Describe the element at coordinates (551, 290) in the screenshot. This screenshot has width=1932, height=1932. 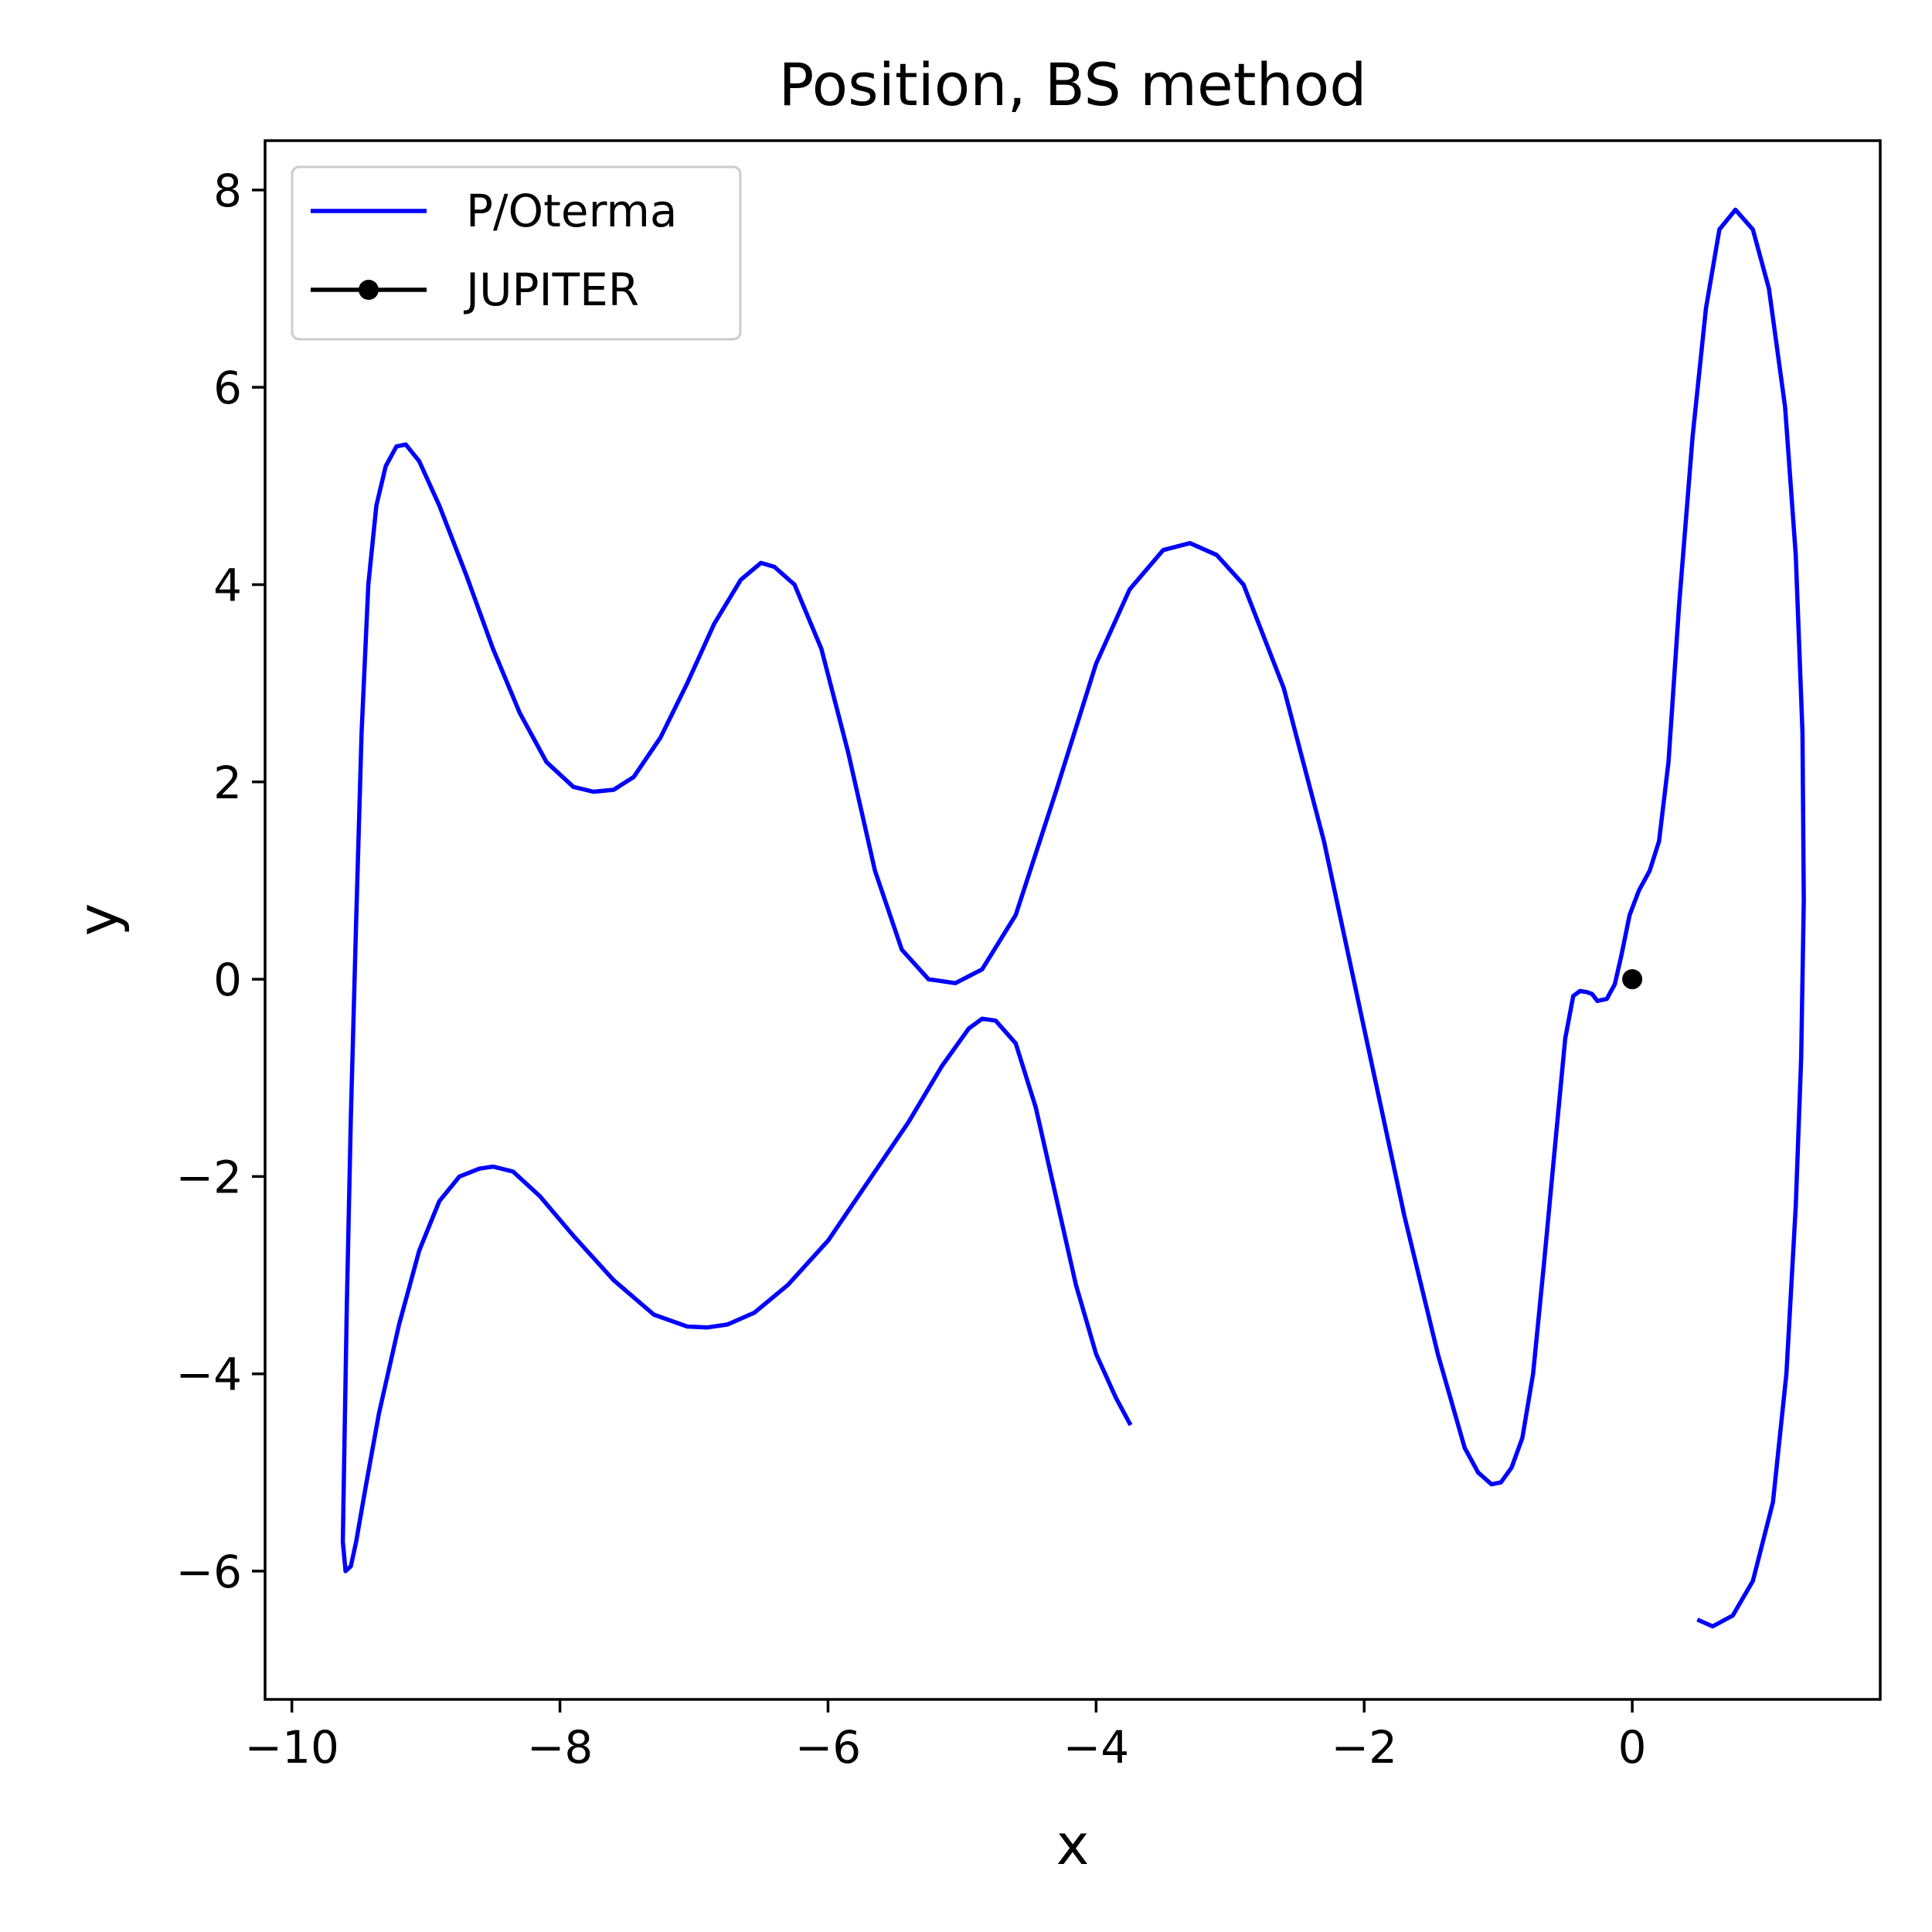
I see `legend-label-jupiter: JUPITER` at that location.